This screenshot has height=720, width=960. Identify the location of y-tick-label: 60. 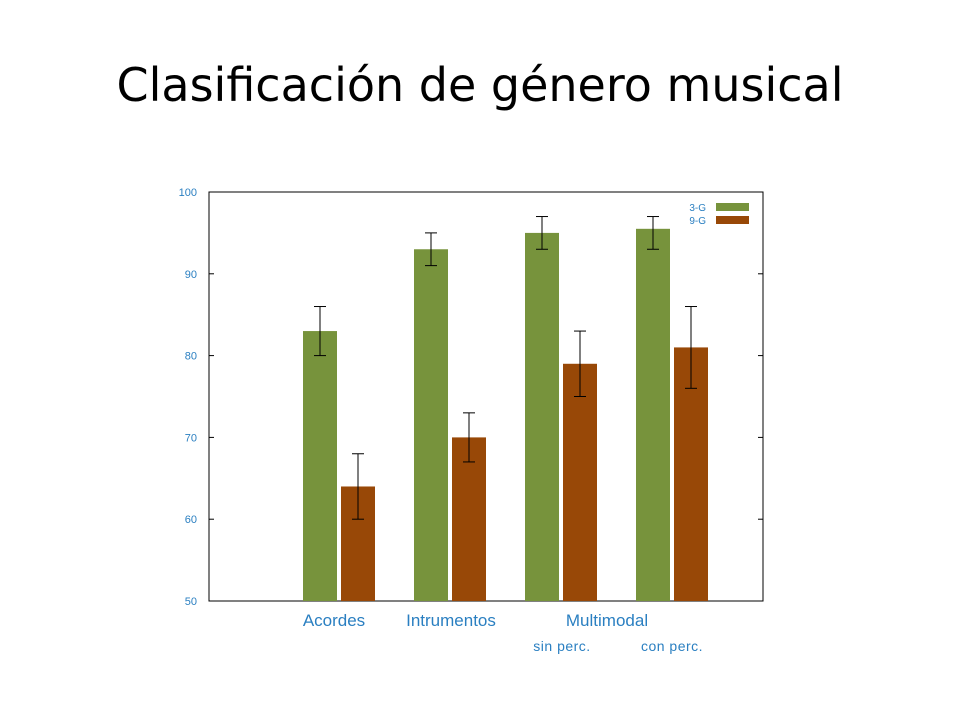
(191, 520).